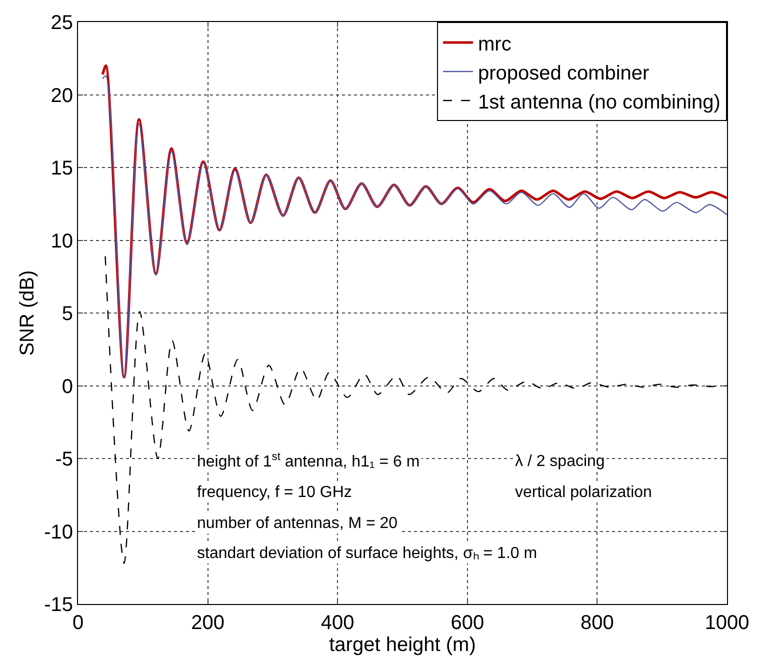 The height and width of the screenshot is (662, 761). I want to click on y-tick-label: 25, so click(61, 23).